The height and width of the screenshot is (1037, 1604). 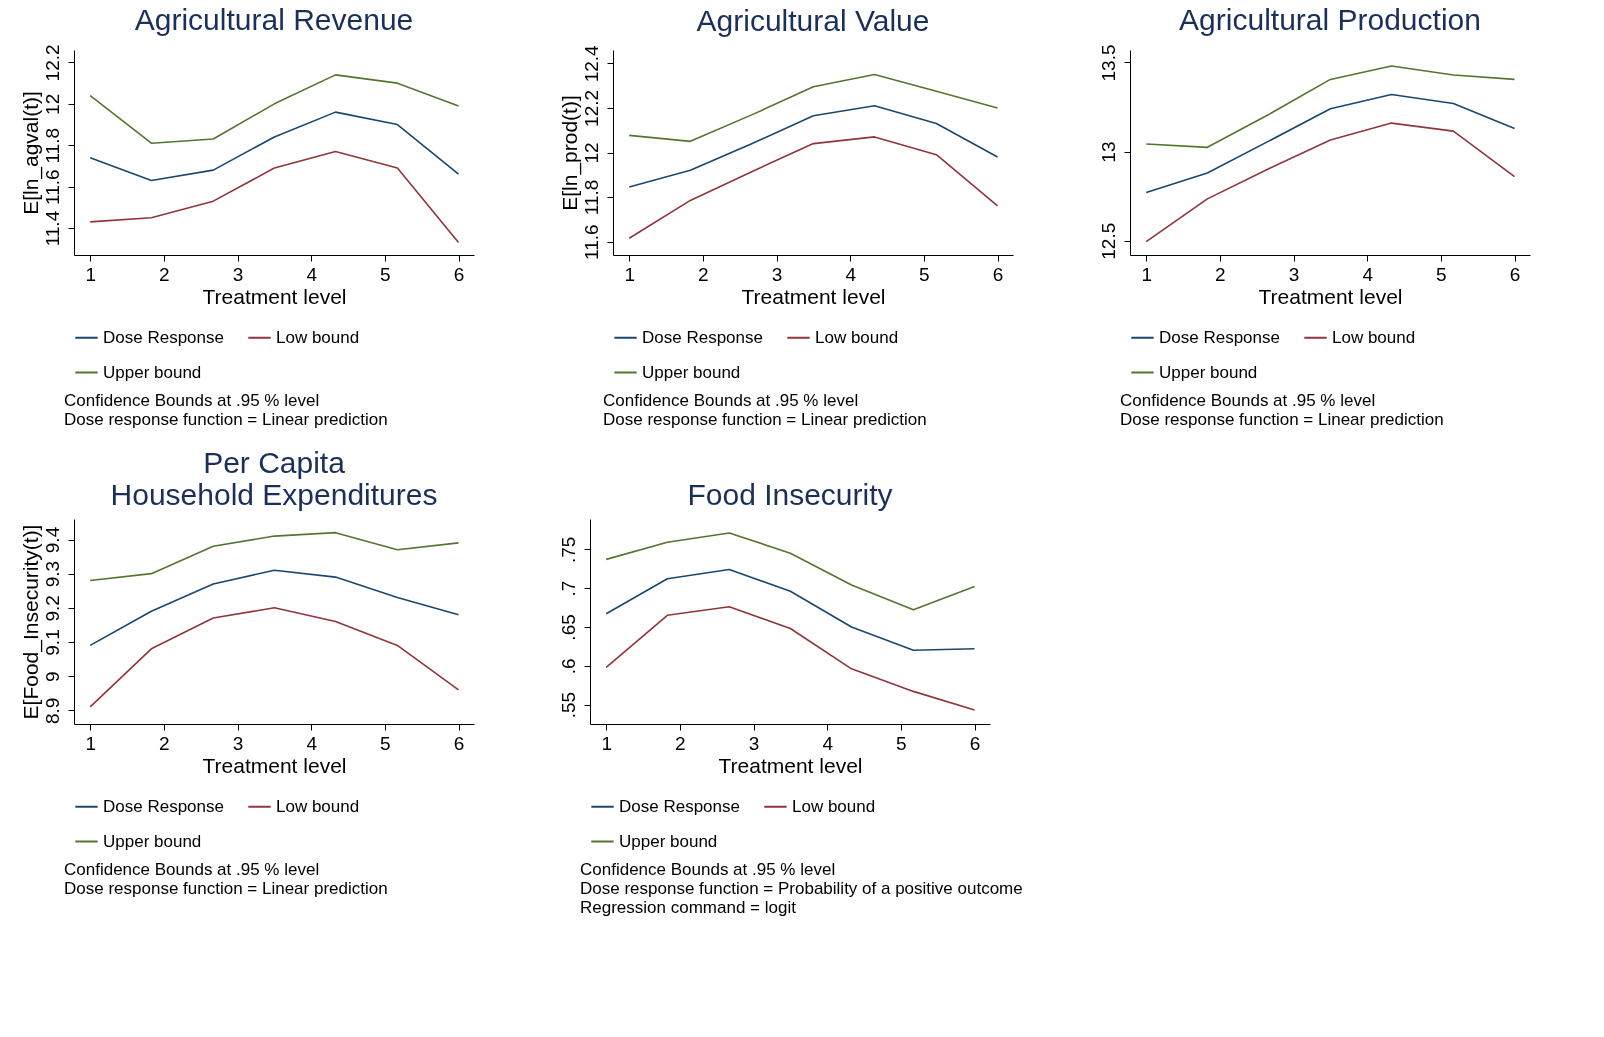 I want to click on y-tick-label: .55, so click(x=568, y=705).